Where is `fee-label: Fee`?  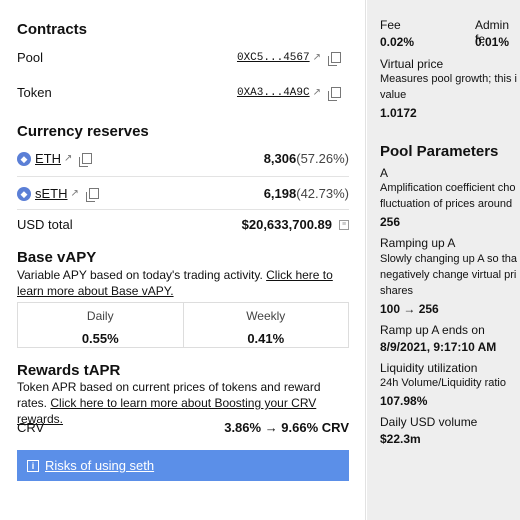
fee-label: Fee is located at coordinates (390, 25).